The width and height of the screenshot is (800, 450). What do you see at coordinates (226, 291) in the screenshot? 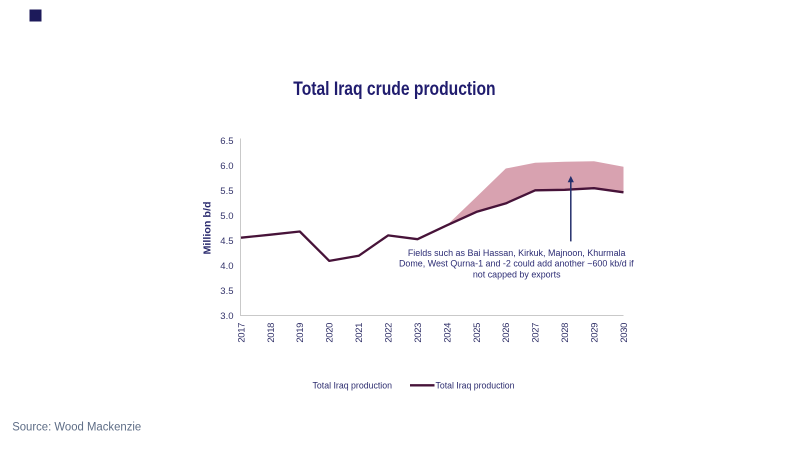
I see `svg-text: 3.5` at bounding box center [226, 291].